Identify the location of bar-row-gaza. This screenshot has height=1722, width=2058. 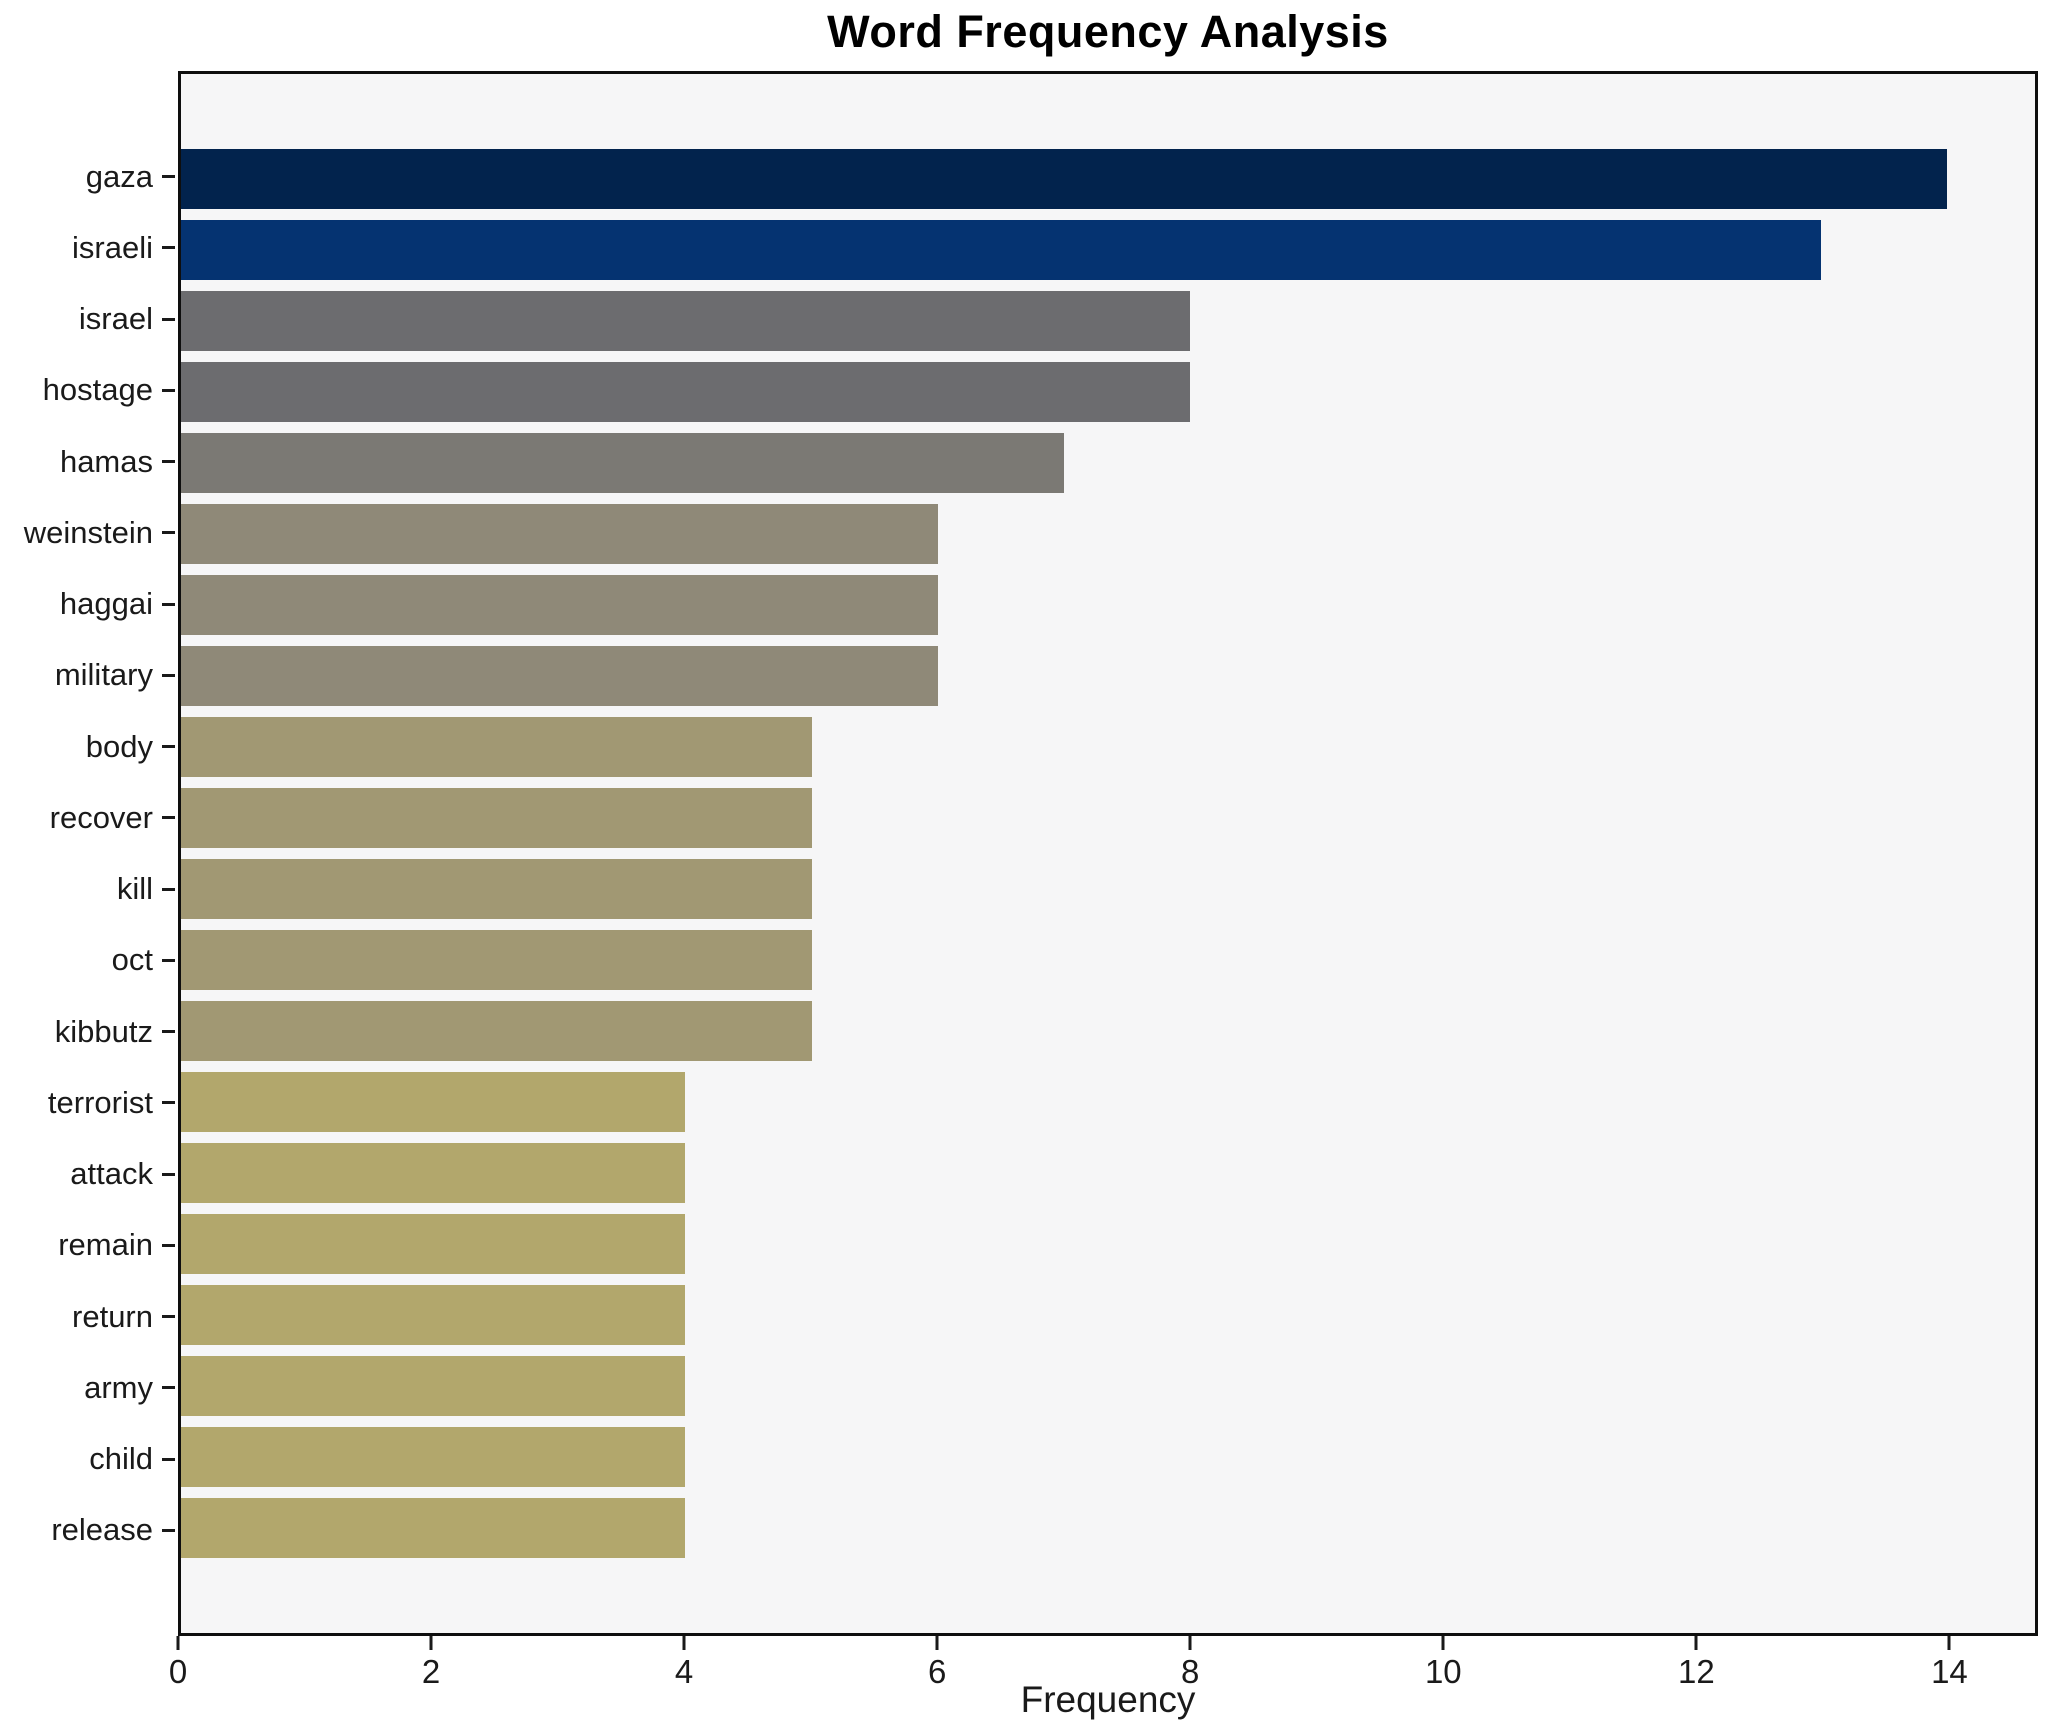
(1108, 179).